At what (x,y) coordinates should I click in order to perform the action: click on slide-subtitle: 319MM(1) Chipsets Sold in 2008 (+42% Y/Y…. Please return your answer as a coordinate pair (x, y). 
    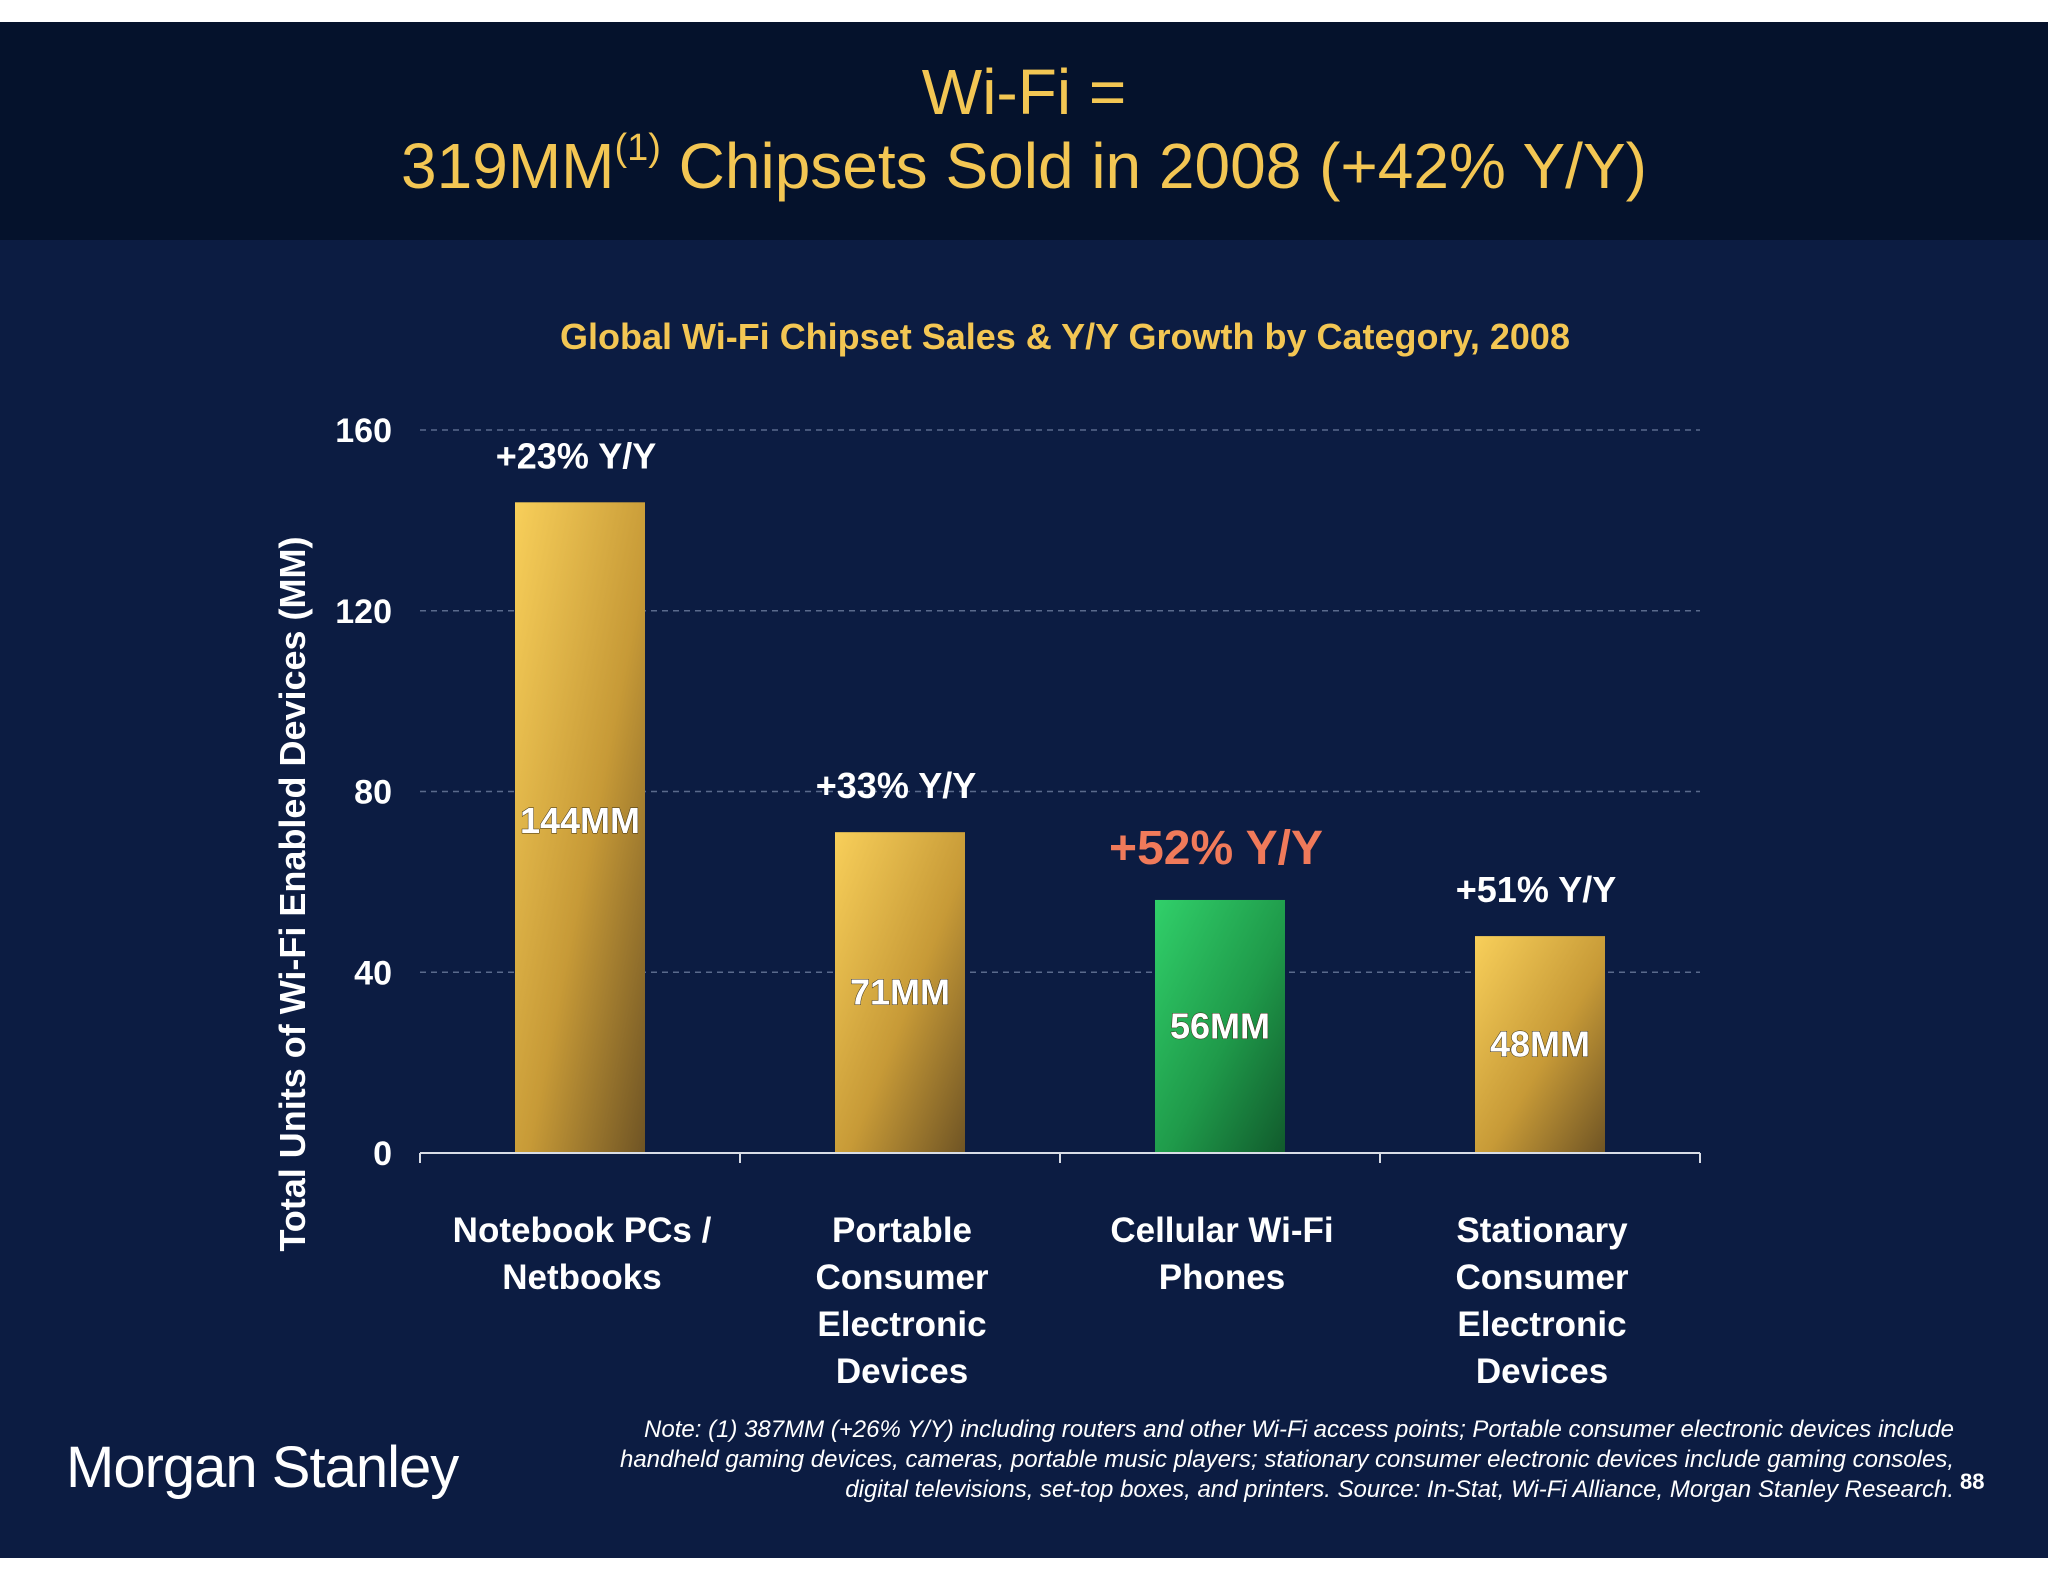
    Looking at the image, I should click on (1024, 163).